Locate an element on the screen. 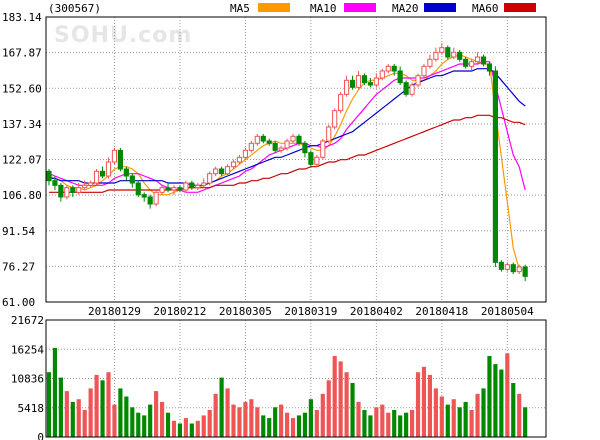  date-tick-label: 20180418 is located at coordinates (441, 311).